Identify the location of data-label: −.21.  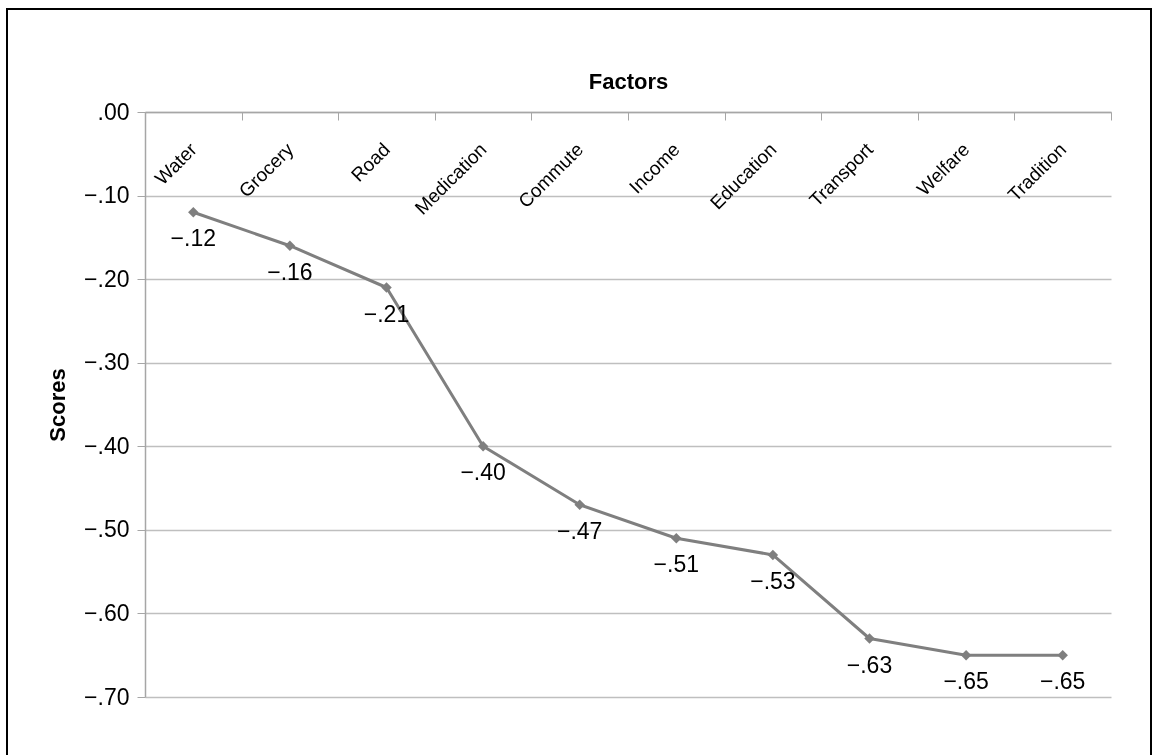
(386, 313).